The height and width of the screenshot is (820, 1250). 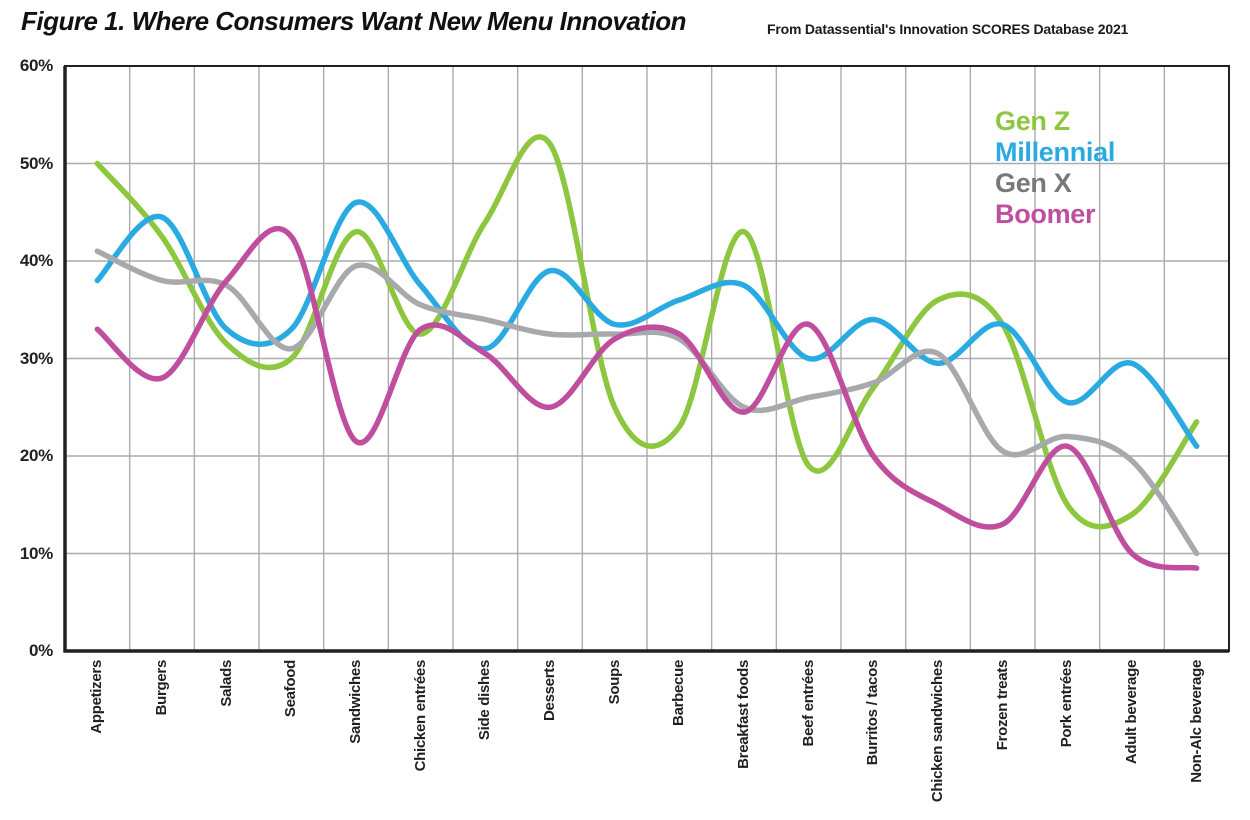 I want to click on y-axis-label: 0%, so click(x=41, y=650).